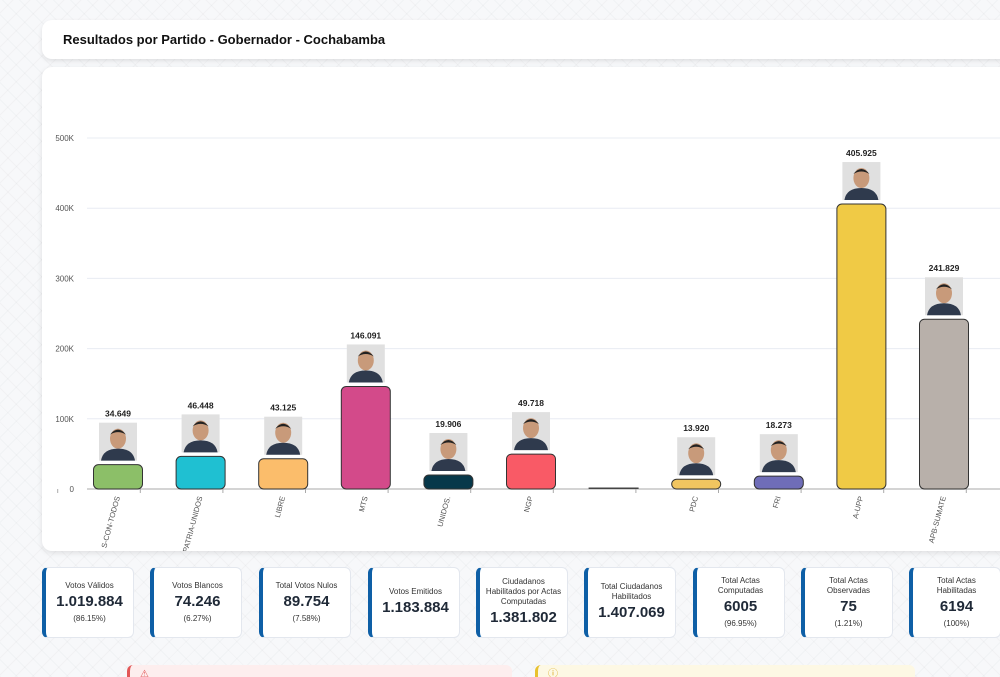 This screenshot has width=1000, height=677. Describe the element at coordinates (740, 623) in the screenshot. I see `stat-percentage: (96.95%)` at that location.